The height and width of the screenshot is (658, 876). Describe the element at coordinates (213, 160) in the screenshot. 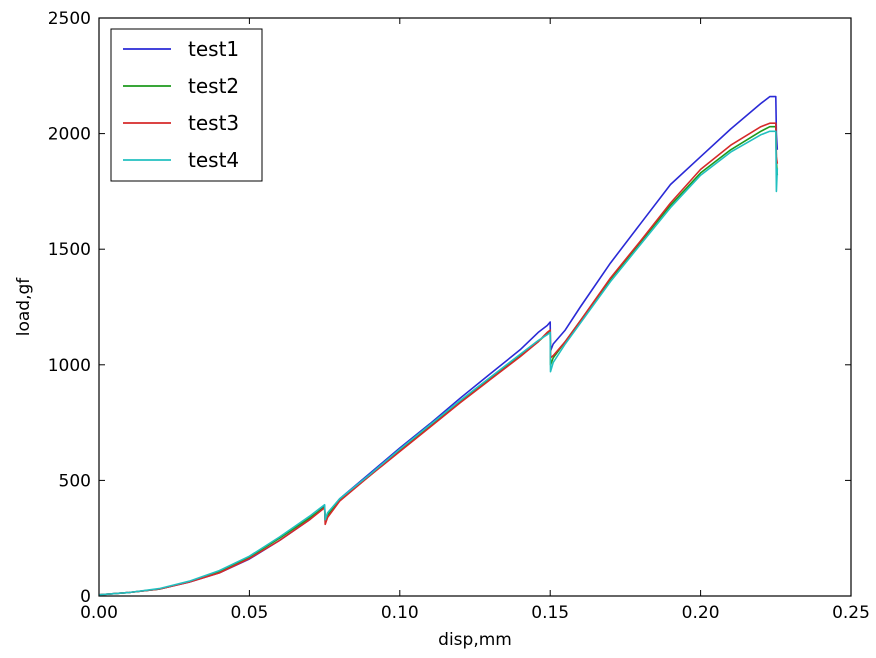

I see `legend-label-test4: test4` at that location.